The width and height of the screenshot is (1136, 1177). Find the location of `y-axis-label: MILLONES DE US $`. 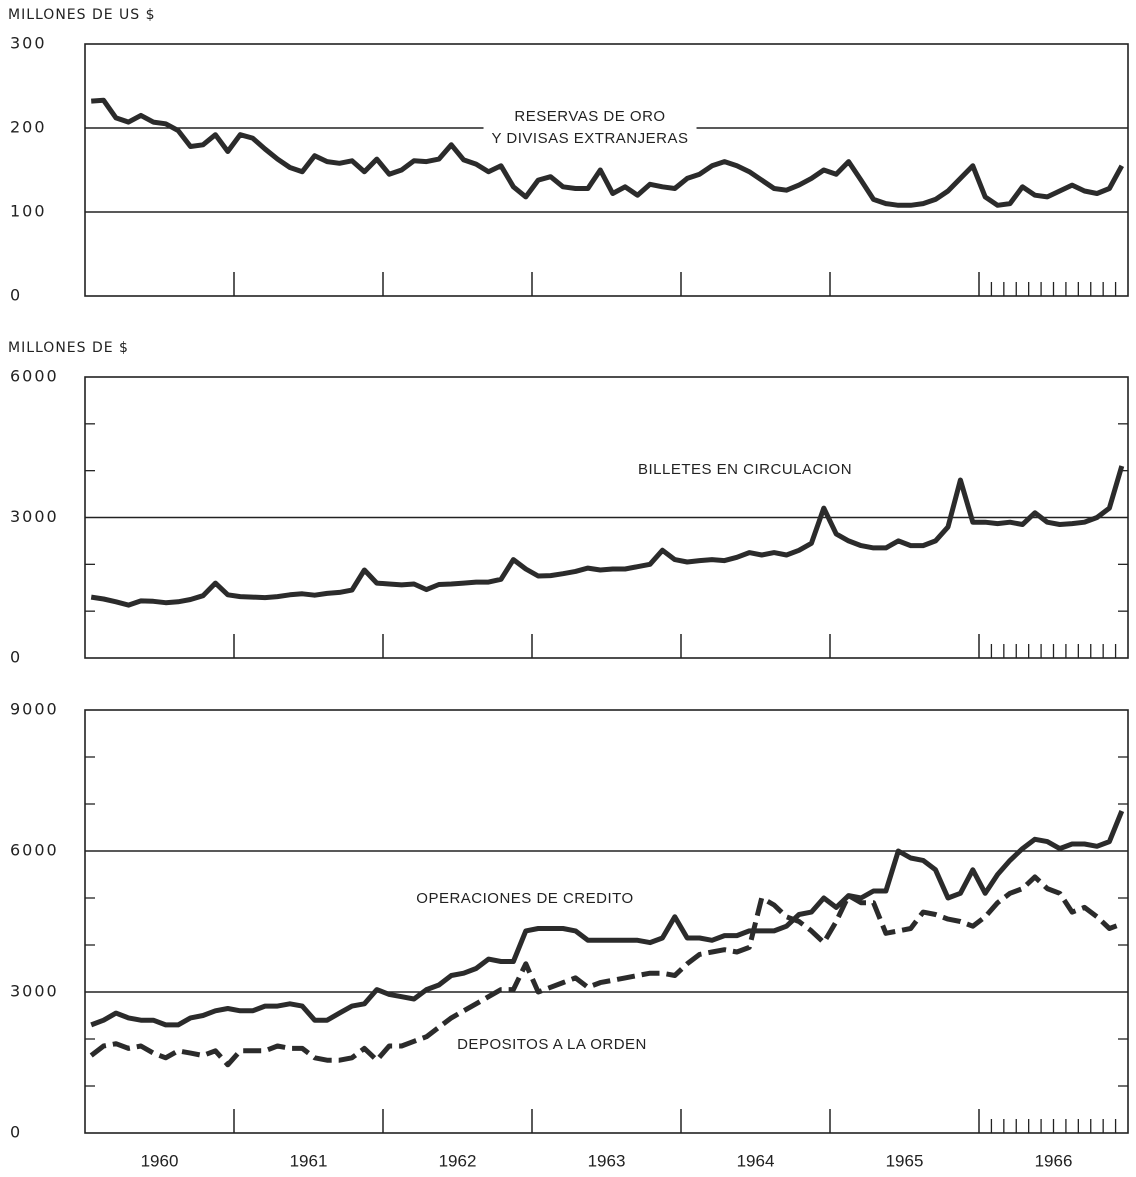

y-axis-label: MILLONES DE US $ is located at coordinates (82, 15).